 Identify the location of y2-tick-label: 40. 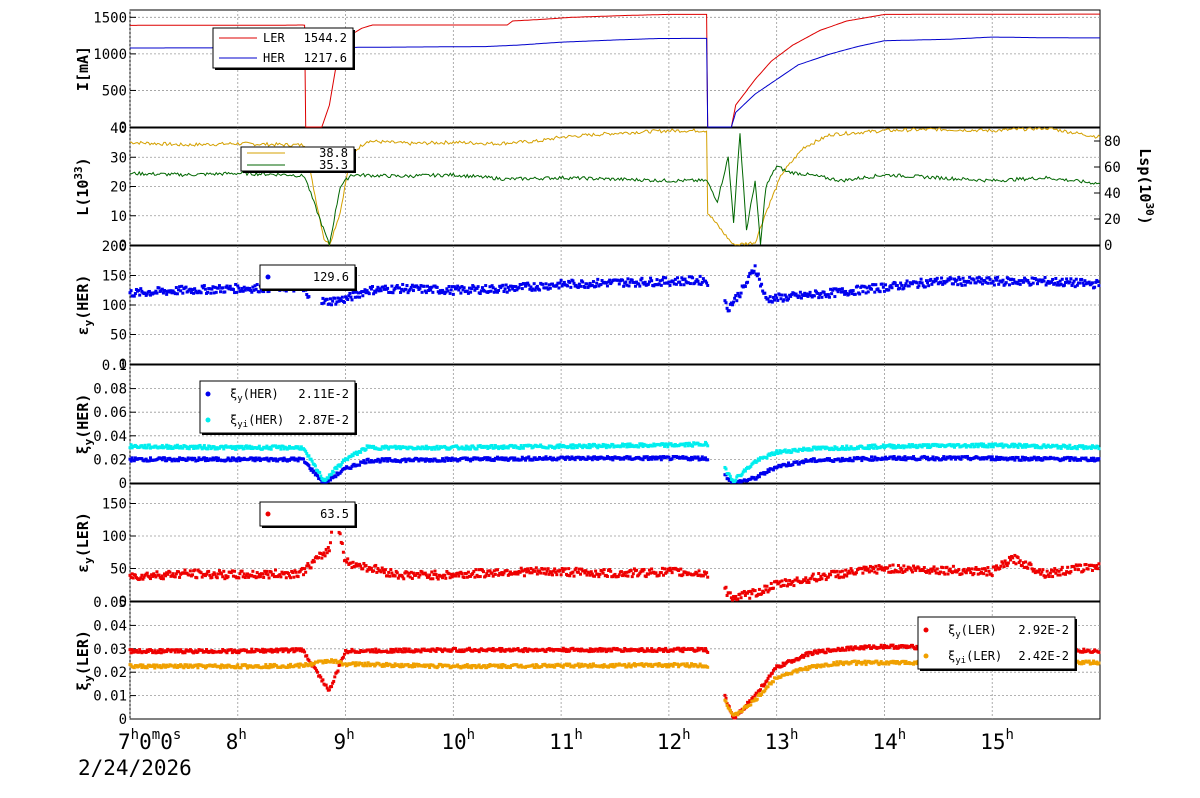
(1112, 194).